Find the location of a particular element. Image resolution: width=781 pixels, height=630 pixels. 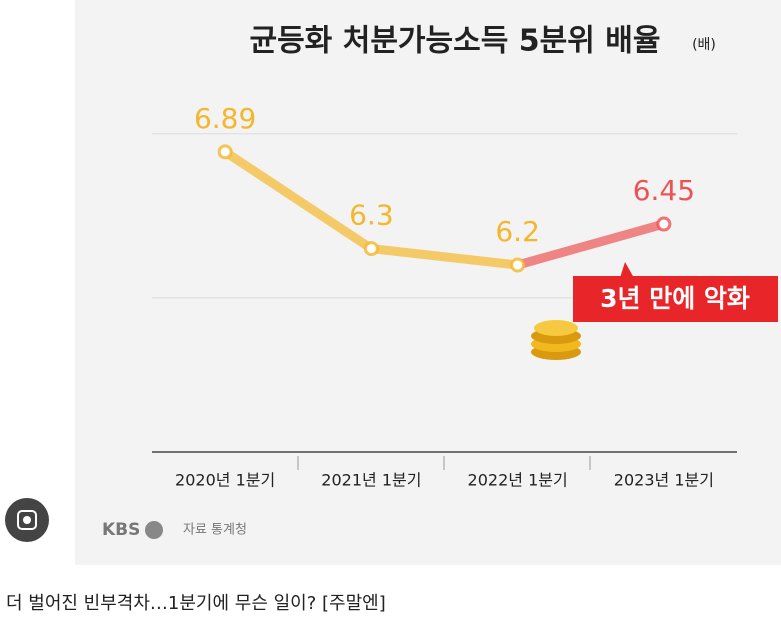

coins-icon is located at coordinates (556, 340).